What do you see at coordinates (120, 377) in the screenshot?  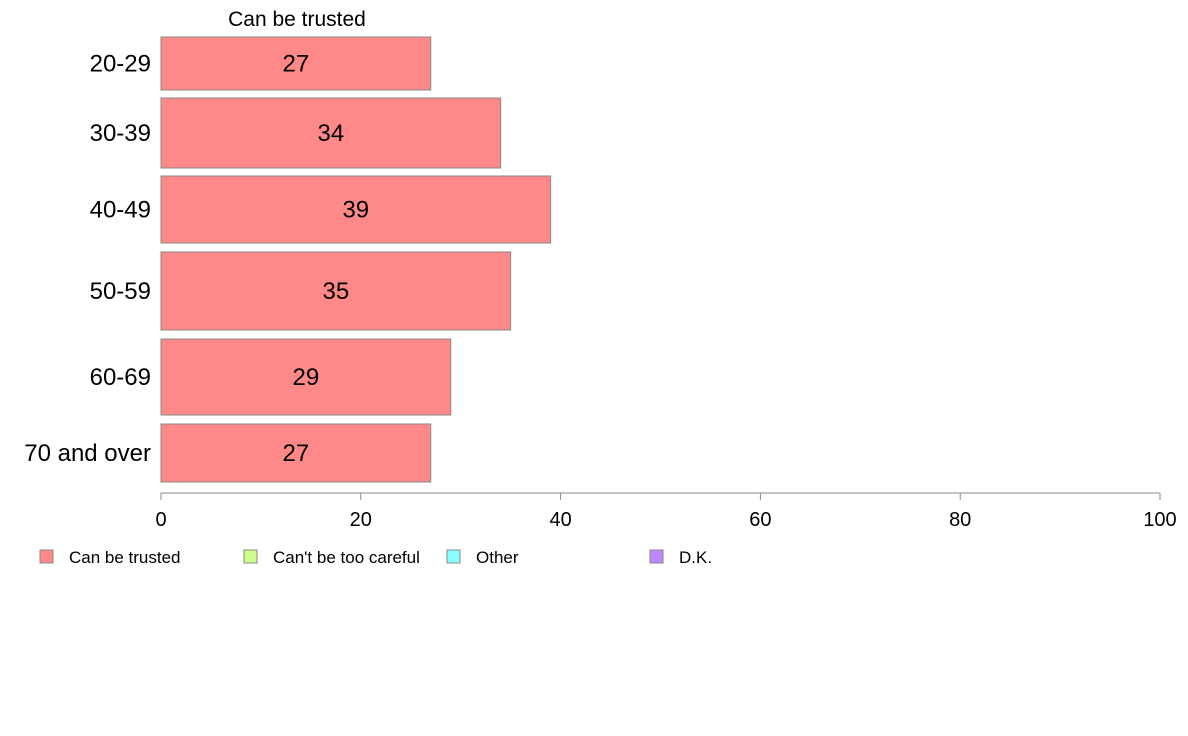 I see `category-label: 60-69` at bounding box center [120, 377].